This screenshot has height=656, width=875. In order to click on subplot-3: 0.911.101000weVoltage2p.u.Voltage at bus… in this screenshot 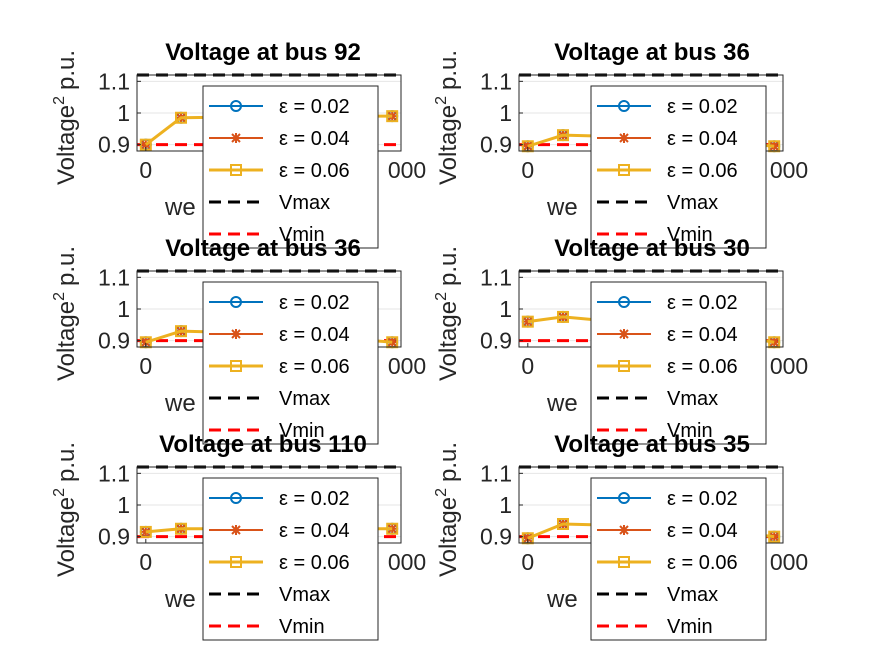, I will do `click(238, 340)`.